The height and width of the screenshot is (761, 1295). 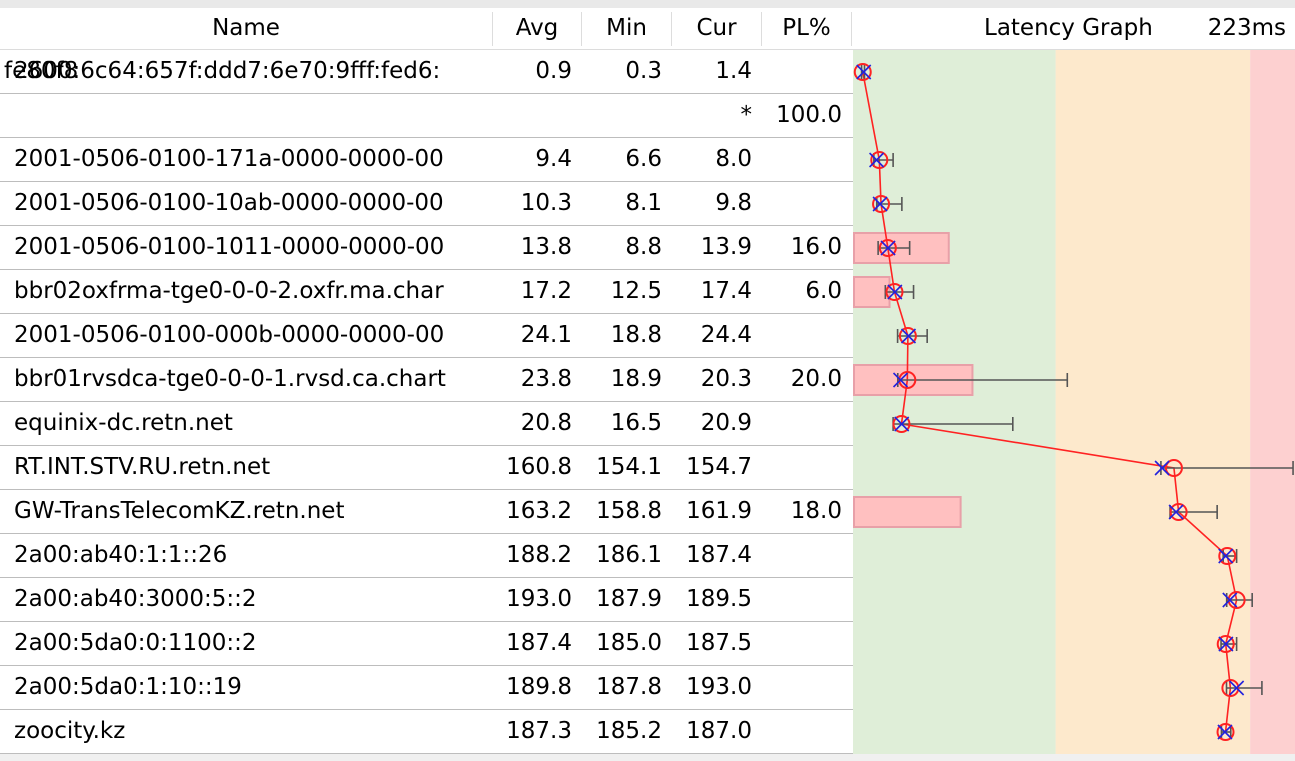 I want to click on hop-name: 2600:6c64:657f:ddd7:6e70:9fff:fed6:, so click(x=227, y=71).